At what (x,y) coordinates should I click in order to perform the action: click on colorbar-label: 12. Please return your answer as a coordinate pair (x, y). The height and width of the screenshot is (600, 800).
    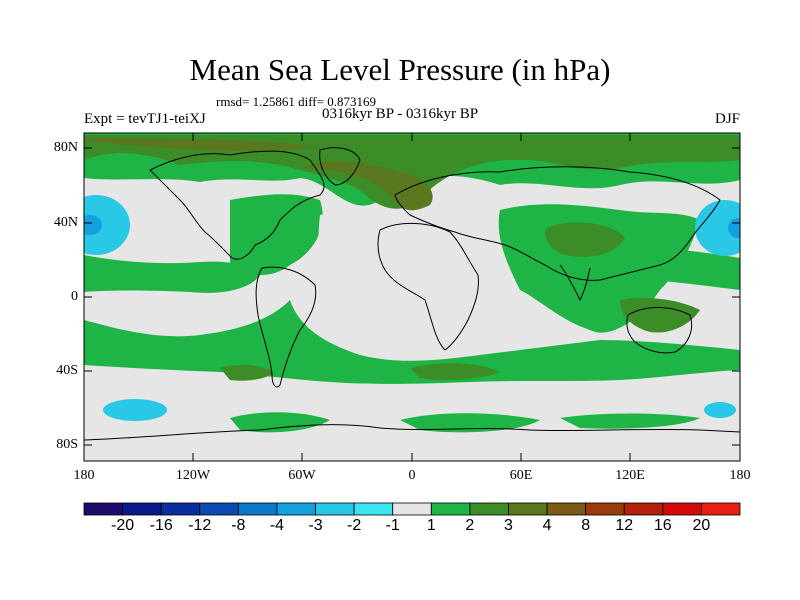
    Looking at the image, I should click on (624, 525).